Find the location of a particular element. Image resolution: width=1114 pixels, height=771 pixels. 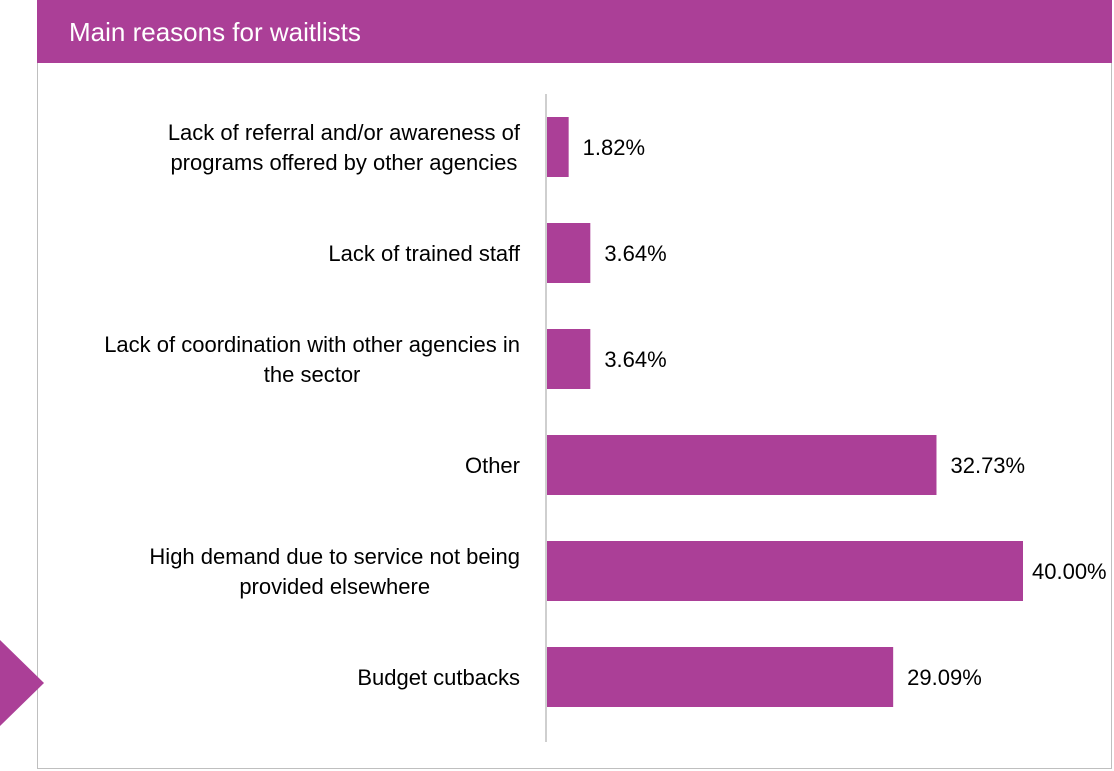

category-label: Budget cutbacks is located at coordinates (438, 677).